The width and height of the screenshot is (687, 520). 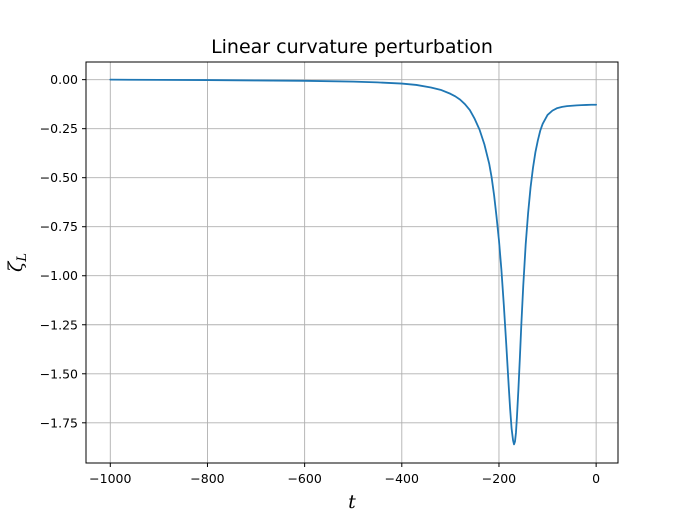 I want to click on chart-title: Linear curvature perturbation, so click(x=352, y=47).